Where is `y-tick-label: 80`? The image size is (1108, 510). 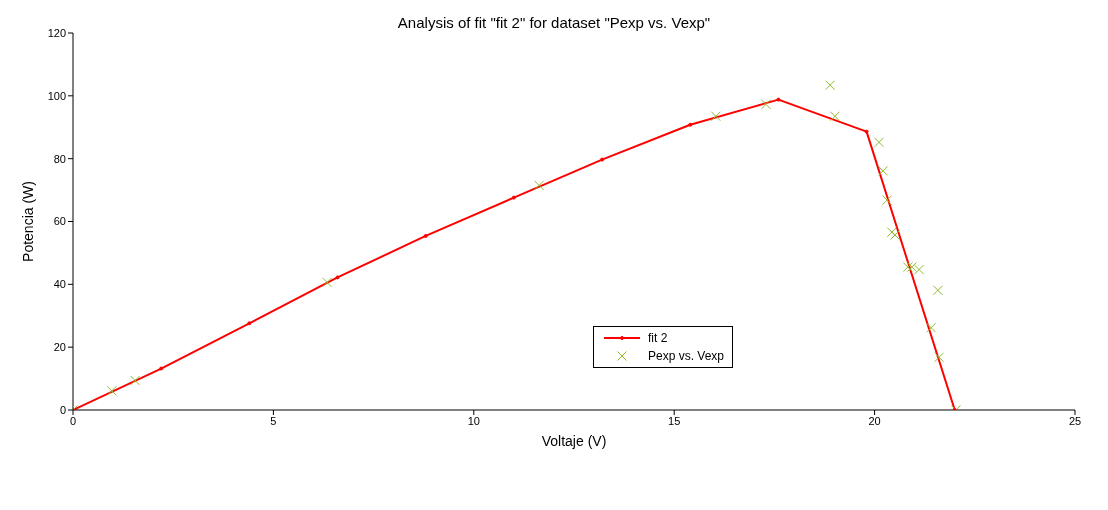
y-tick-label: 80 is located at coordinates (59, 158).